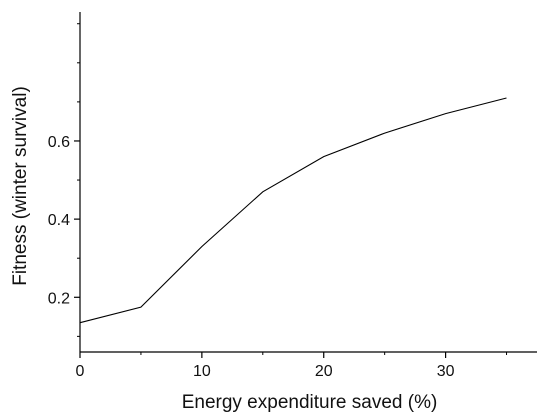 The height and width of the screenshot is (415, 538). Describe the element at coordinates (310, 402) in the screenshot. I see `x-axis-title: Energy expenditure saved (%)` at that location.